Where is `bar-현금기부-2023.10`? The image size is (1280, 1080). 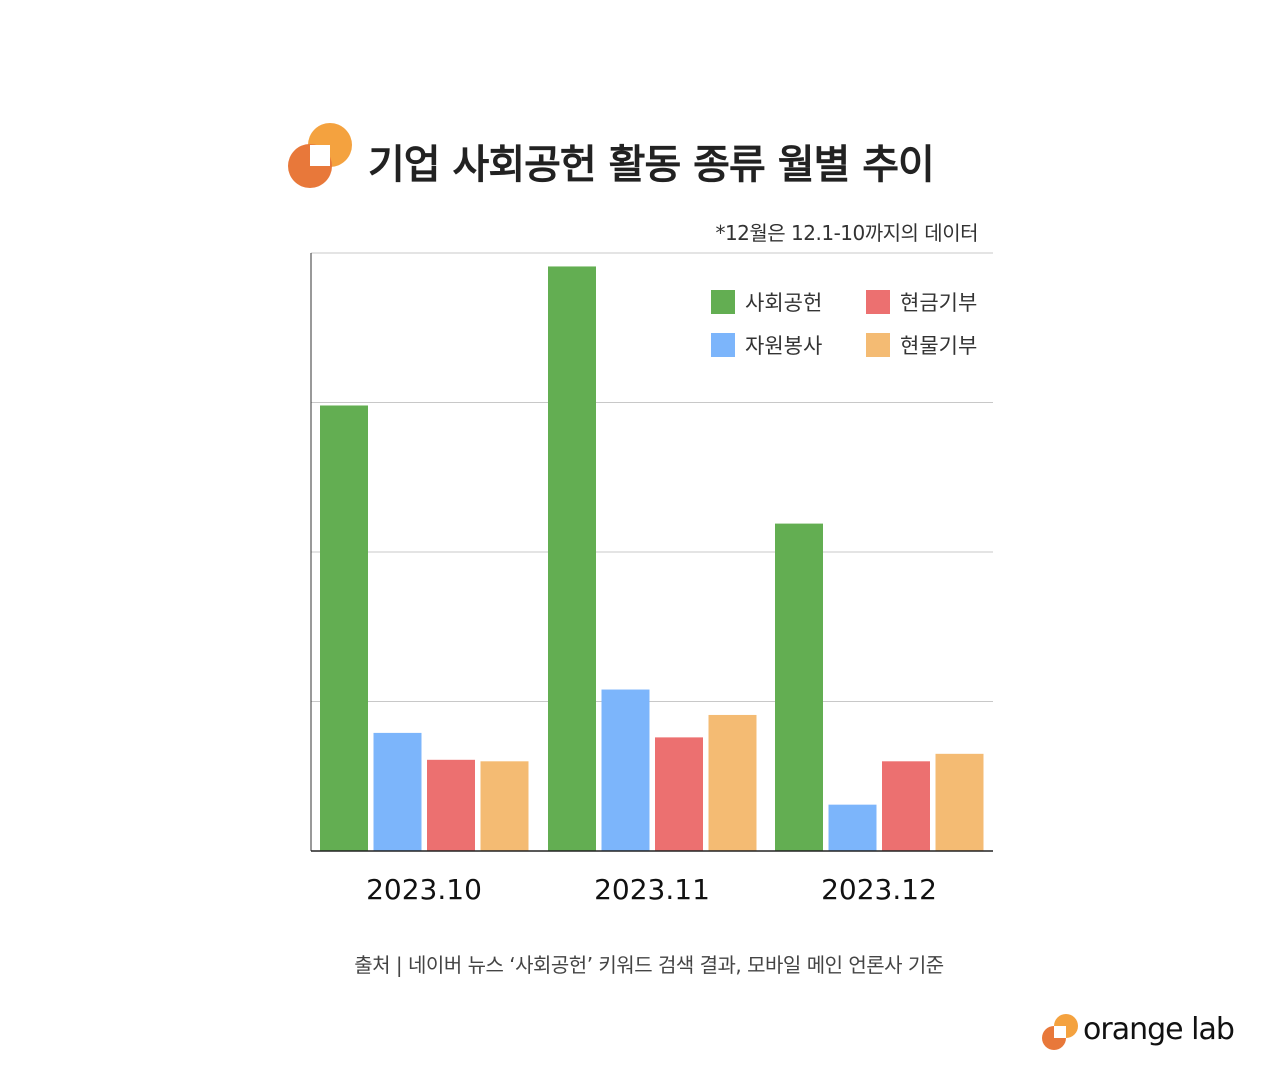 bar-현금기부-2023.10 is located at coordinates (451, 805).